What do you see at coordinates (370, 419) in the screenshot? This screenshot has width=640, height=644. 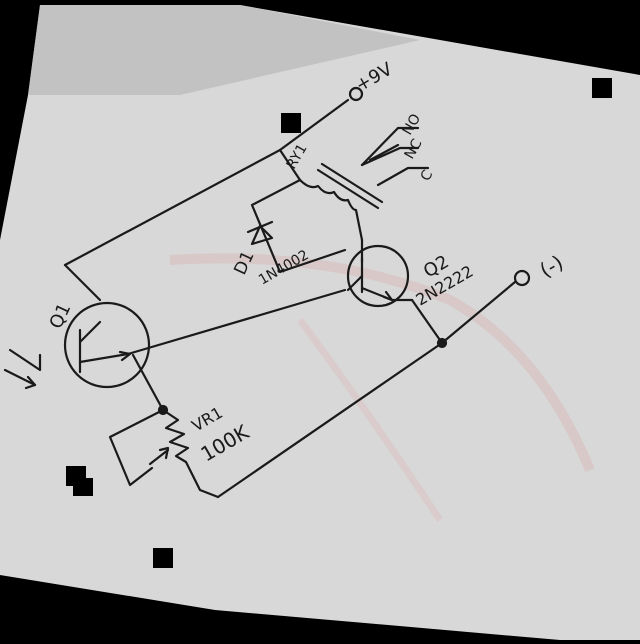 I see `smudge` at bounding box center [370, 419].